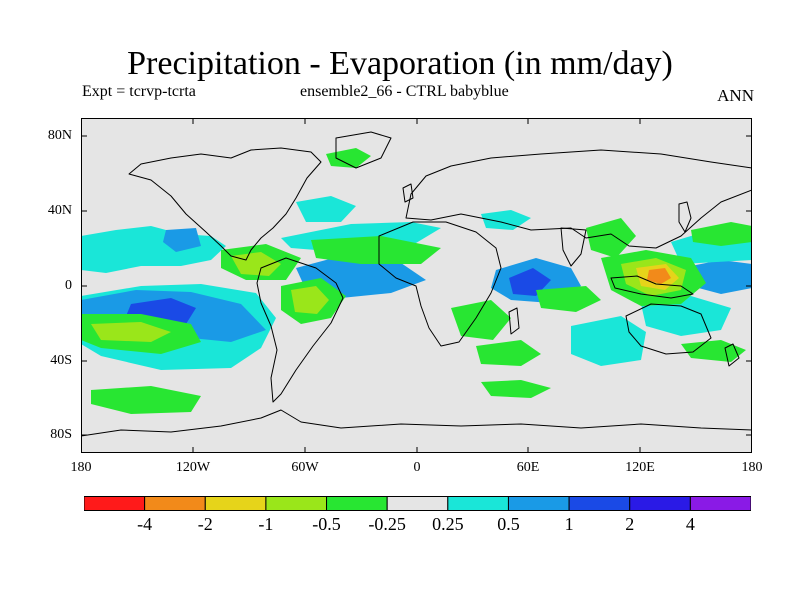 This screenshot has height=600, width=800. Describe the element at coordinates (131, 332) in the screenshot. I see `southeast-pacific-lime` at that location.